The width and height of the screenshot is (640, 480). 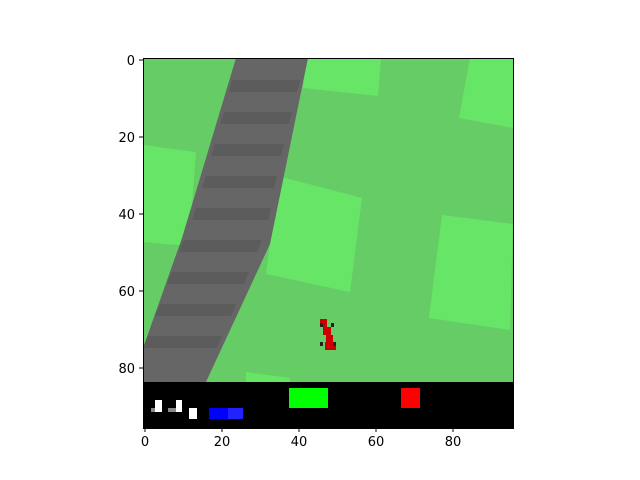 I want to click on speed-indicator, so click(x=174, y=409).